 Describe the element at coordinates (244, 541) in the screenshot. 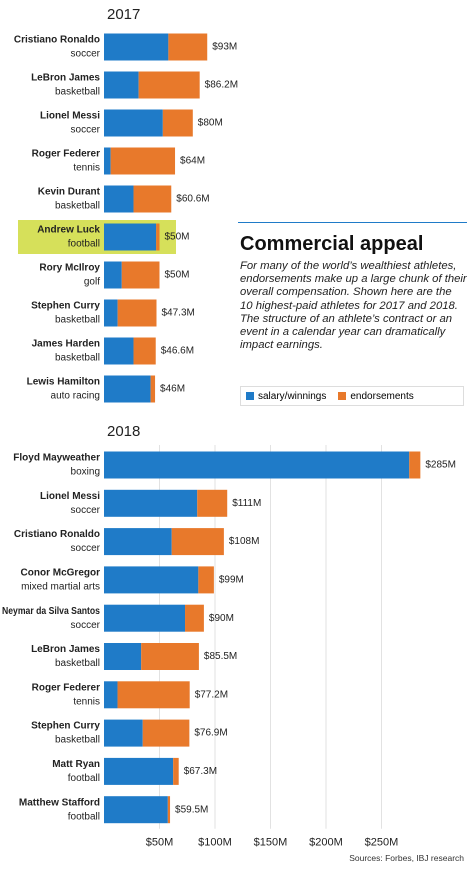

I see `total-label: $108M` at that location.